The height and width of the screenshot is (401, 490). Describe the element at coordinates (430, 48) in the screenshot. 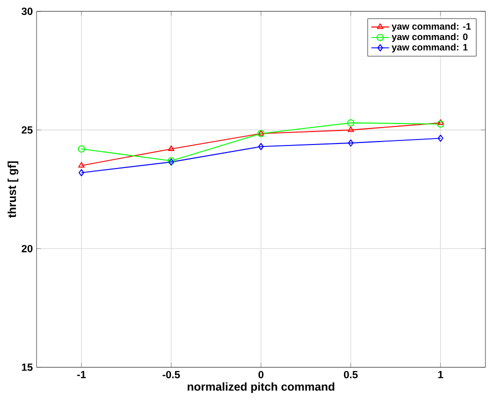

I see `legend-label: yaw command: 1` at that location.